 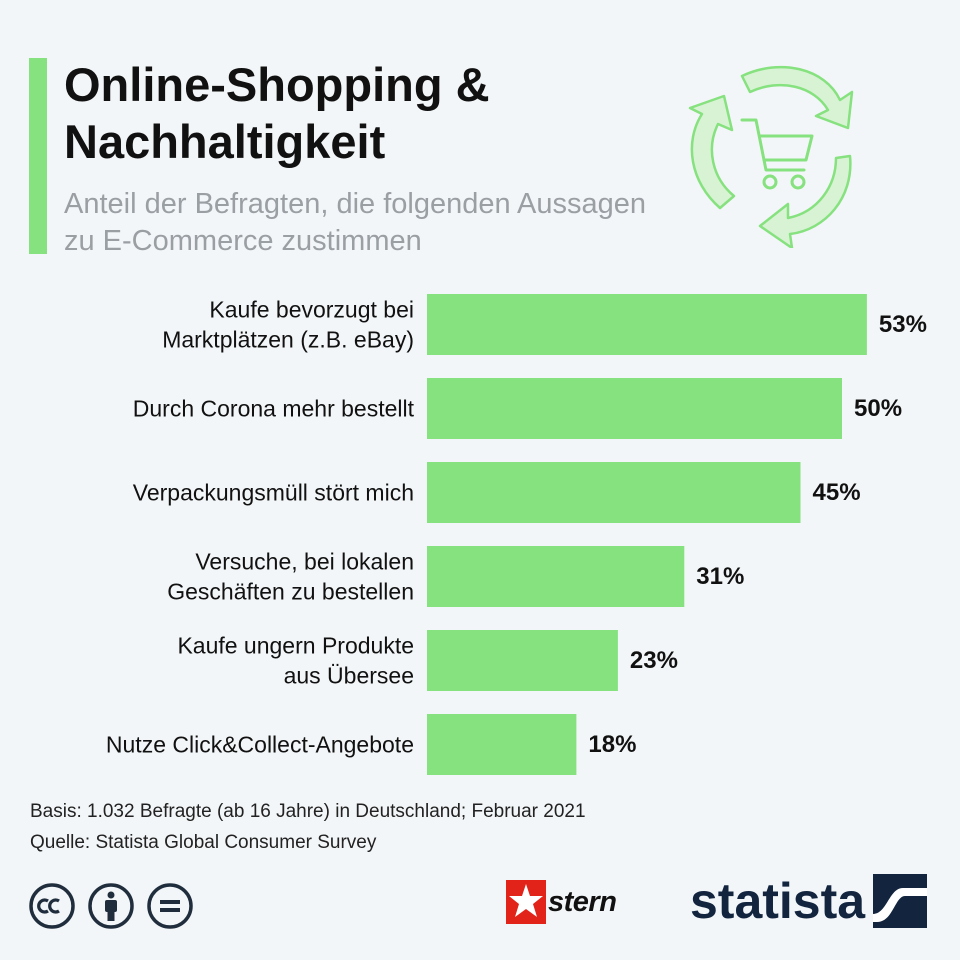 What do you see at coordinates (274, 409) in the screenshot?
I see `category-label: Durch Corona mehr bestellt` at bounding box center [274, 409].